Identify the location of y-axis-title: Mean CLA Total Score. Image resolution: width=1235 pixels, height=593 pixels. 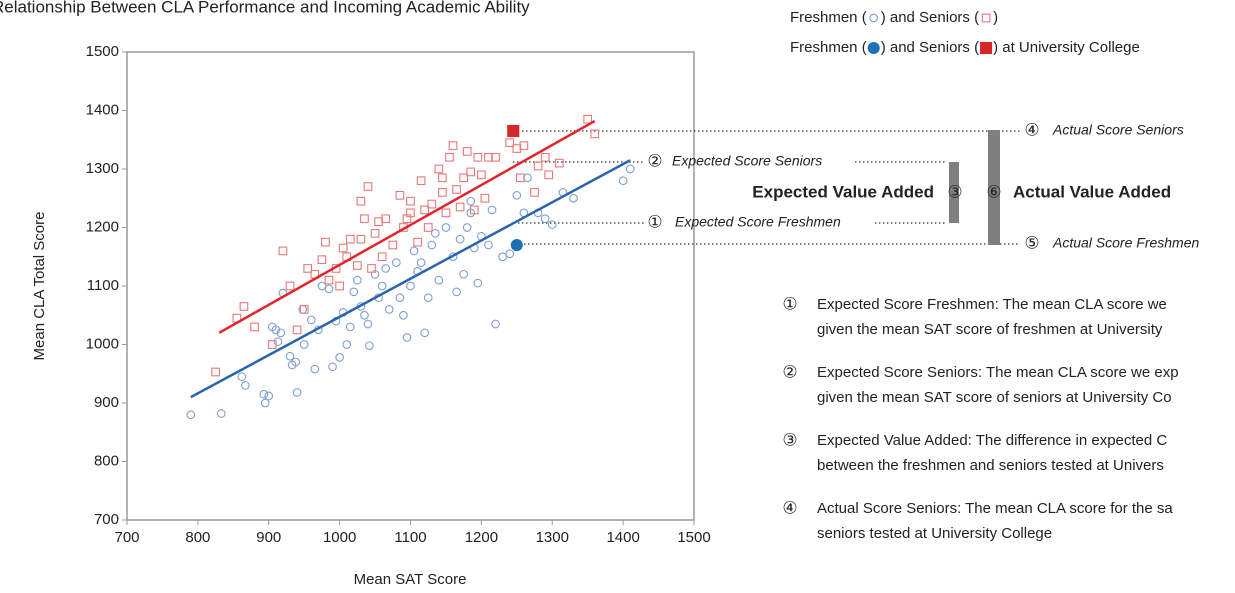
(39, 286).